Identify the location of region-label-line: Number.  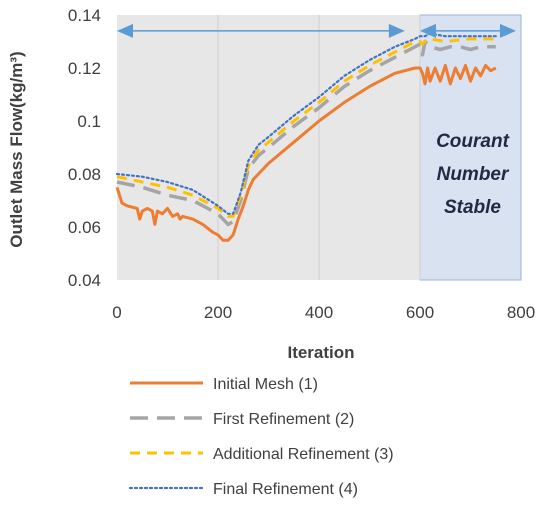
(473, 174).